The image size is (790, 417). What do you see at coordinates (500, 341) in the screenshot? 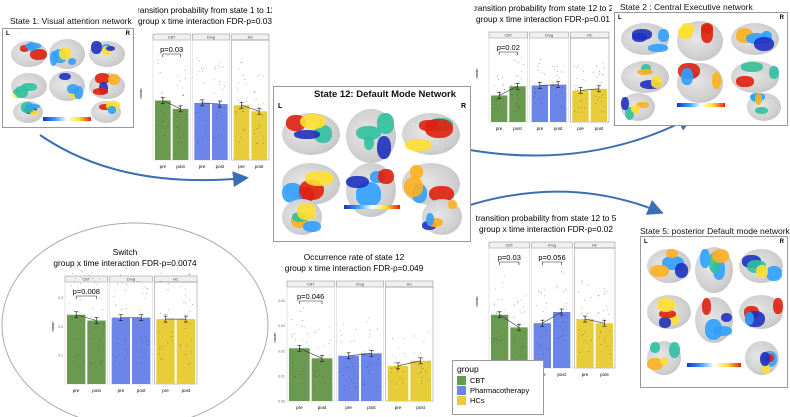
I see `bar-cbt-pre` at bounding box center [500, 341].